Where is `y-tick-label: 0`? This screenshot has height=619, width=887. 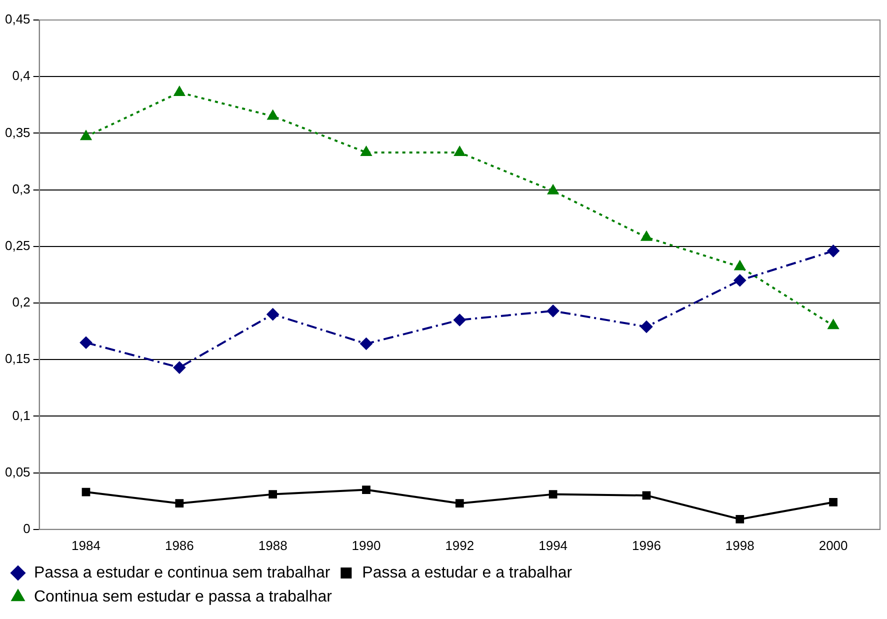
y-tick-label: 0 is located at coordinates (26, 528).